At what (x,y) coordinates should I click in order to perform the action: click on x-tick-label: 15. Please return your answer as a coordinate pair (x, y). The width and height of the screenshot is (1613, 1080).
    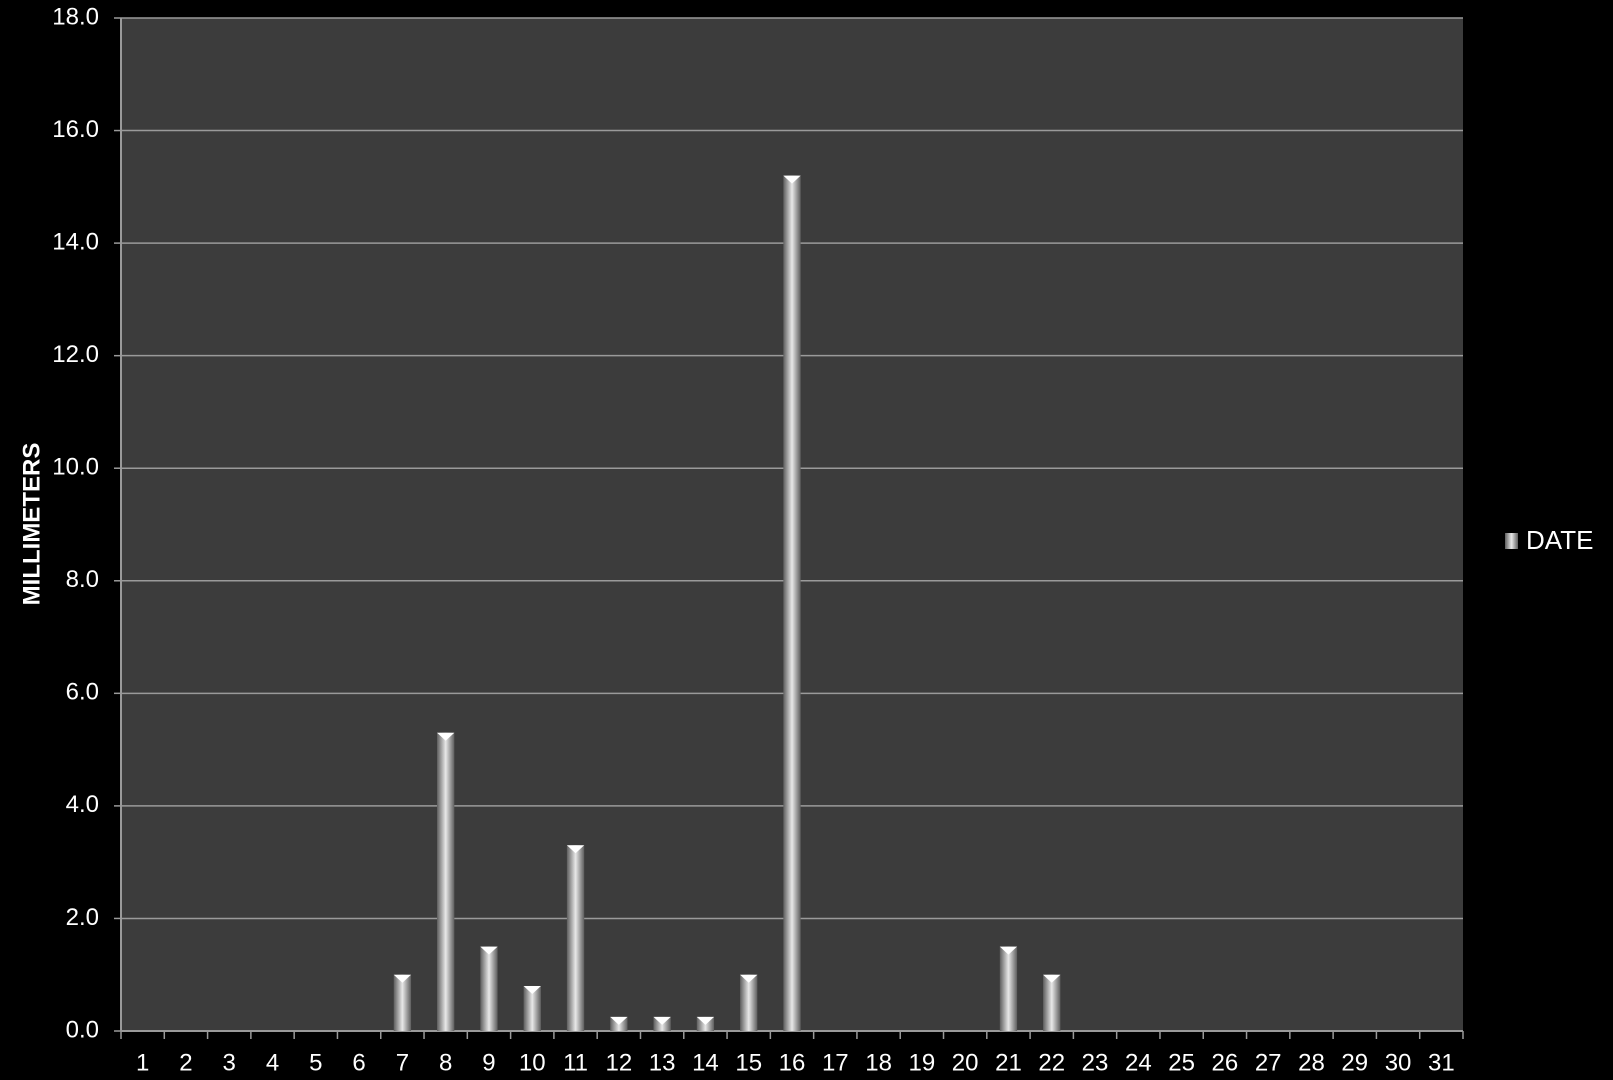
    Looking at the image, I should click on (748, 1062).